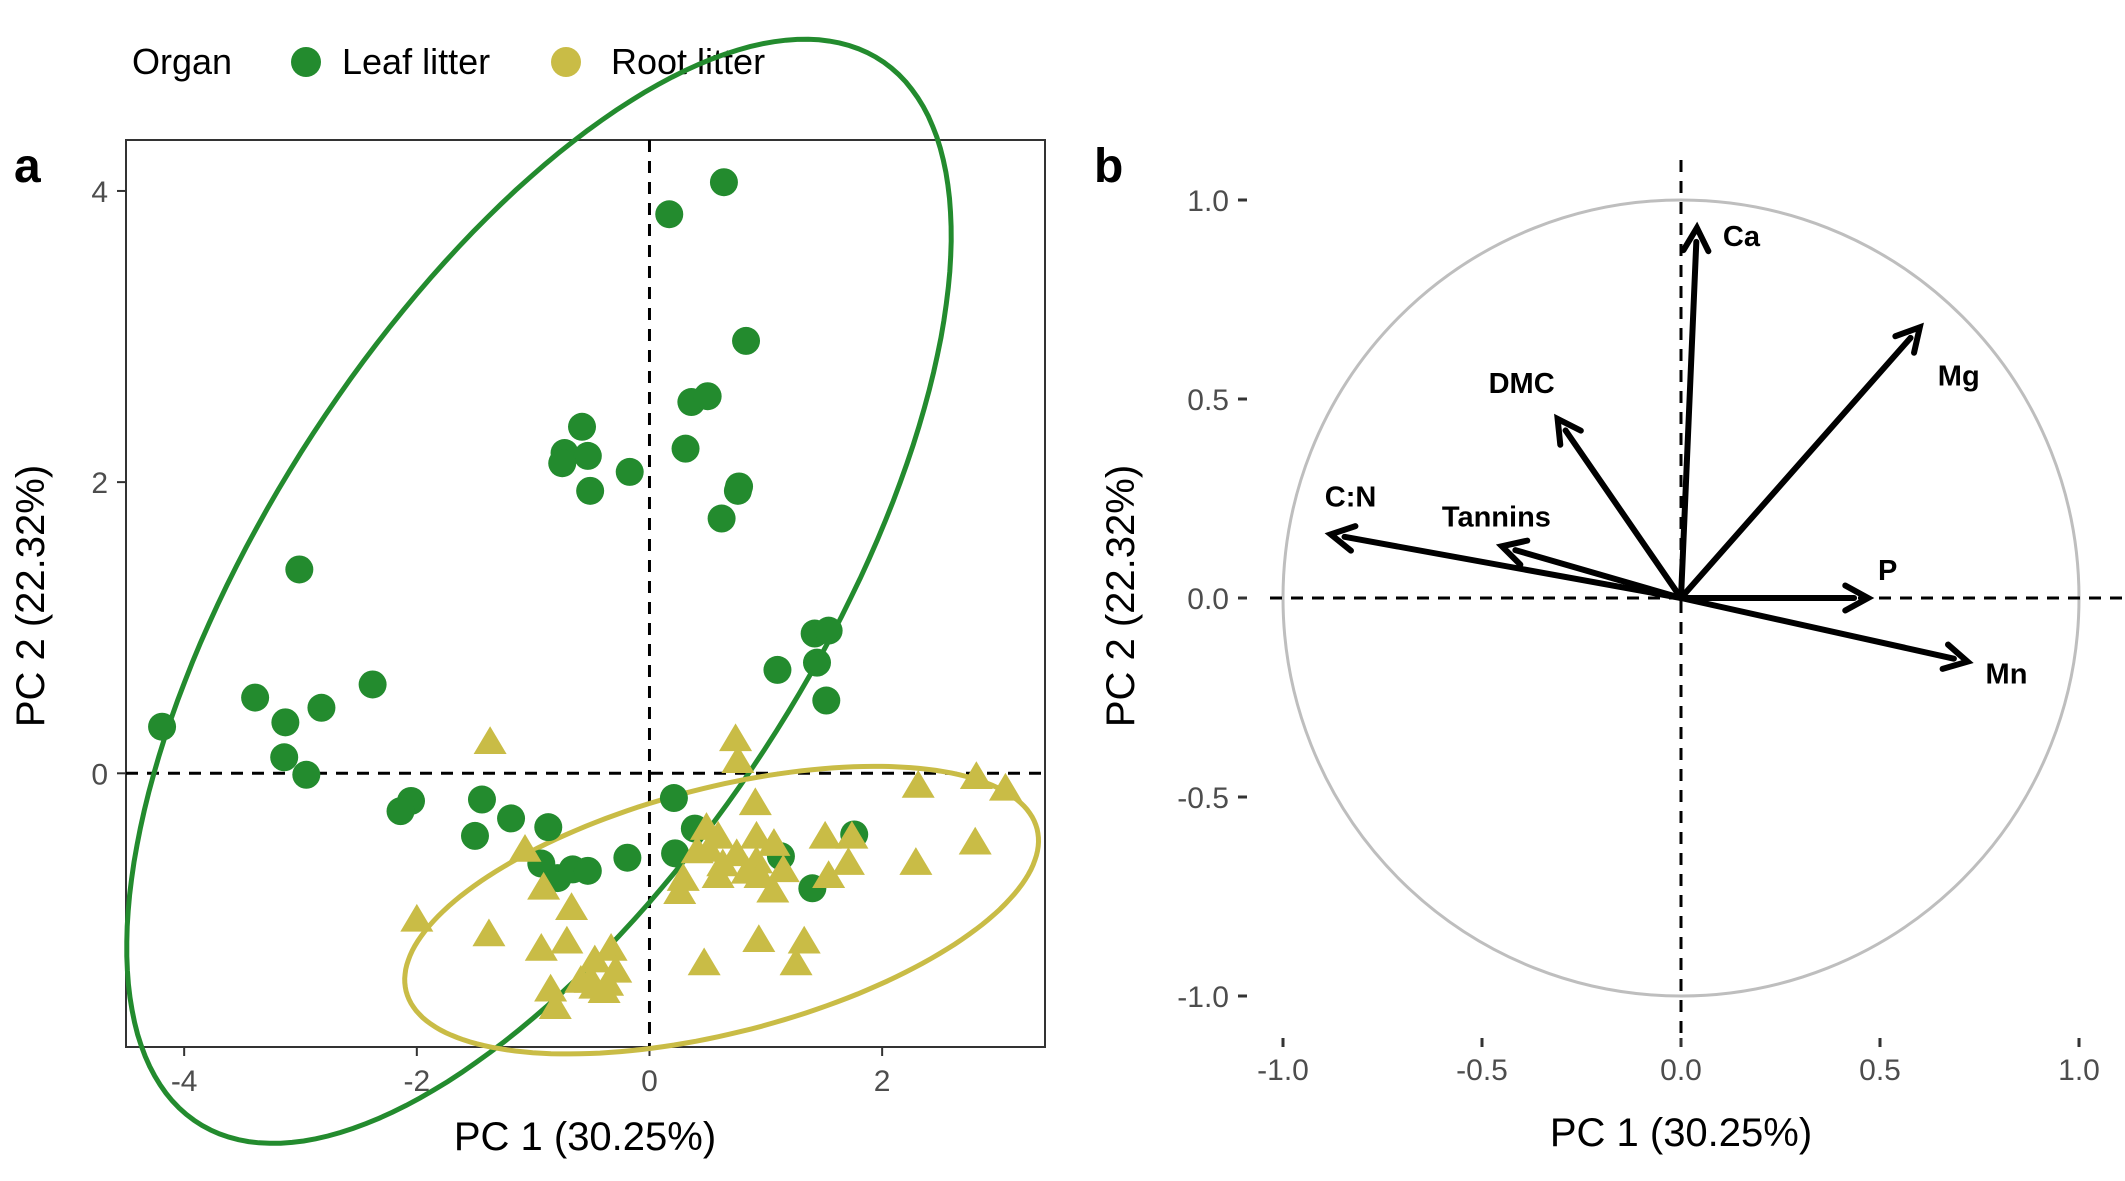  I want to click on root-litter-ellipse, so click(722, 910).